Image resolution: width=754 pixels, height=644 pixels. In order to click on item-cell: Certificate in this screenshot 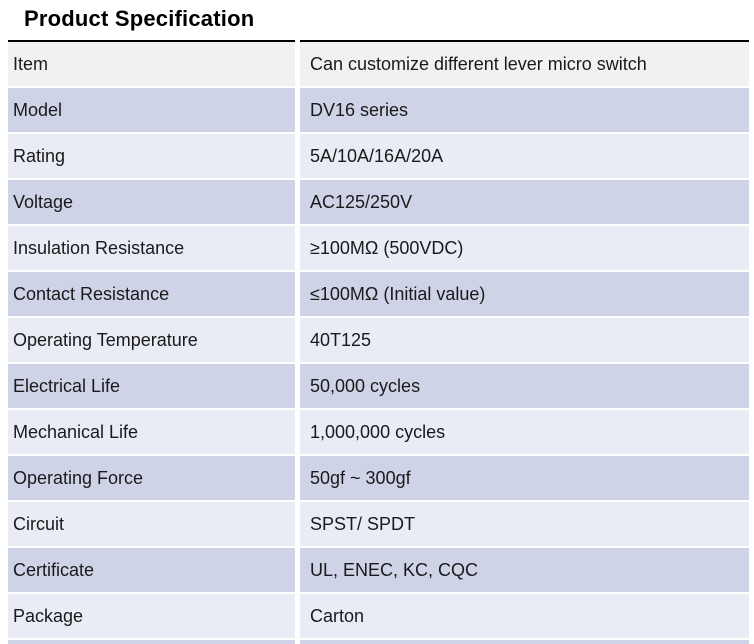, I will do `click(151, 570)`.